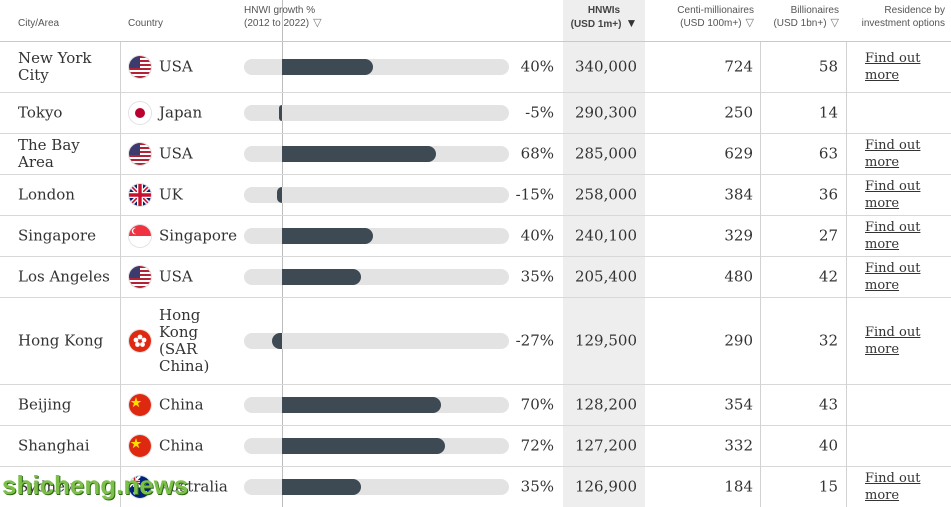 The image size is (951, 507). Describe the element at coordinates (828, 445) in the screenshot. I see `billionaires-value: 40` at that location.